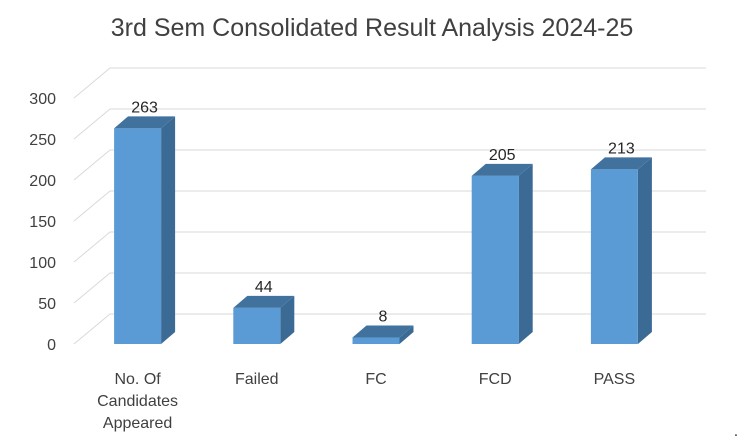 The width and height of the screenshot is (750, 444). What do you see at coordinates (621, 148) in the screenshot?
I see `data-label: 213` at bounding box center [621, 148].